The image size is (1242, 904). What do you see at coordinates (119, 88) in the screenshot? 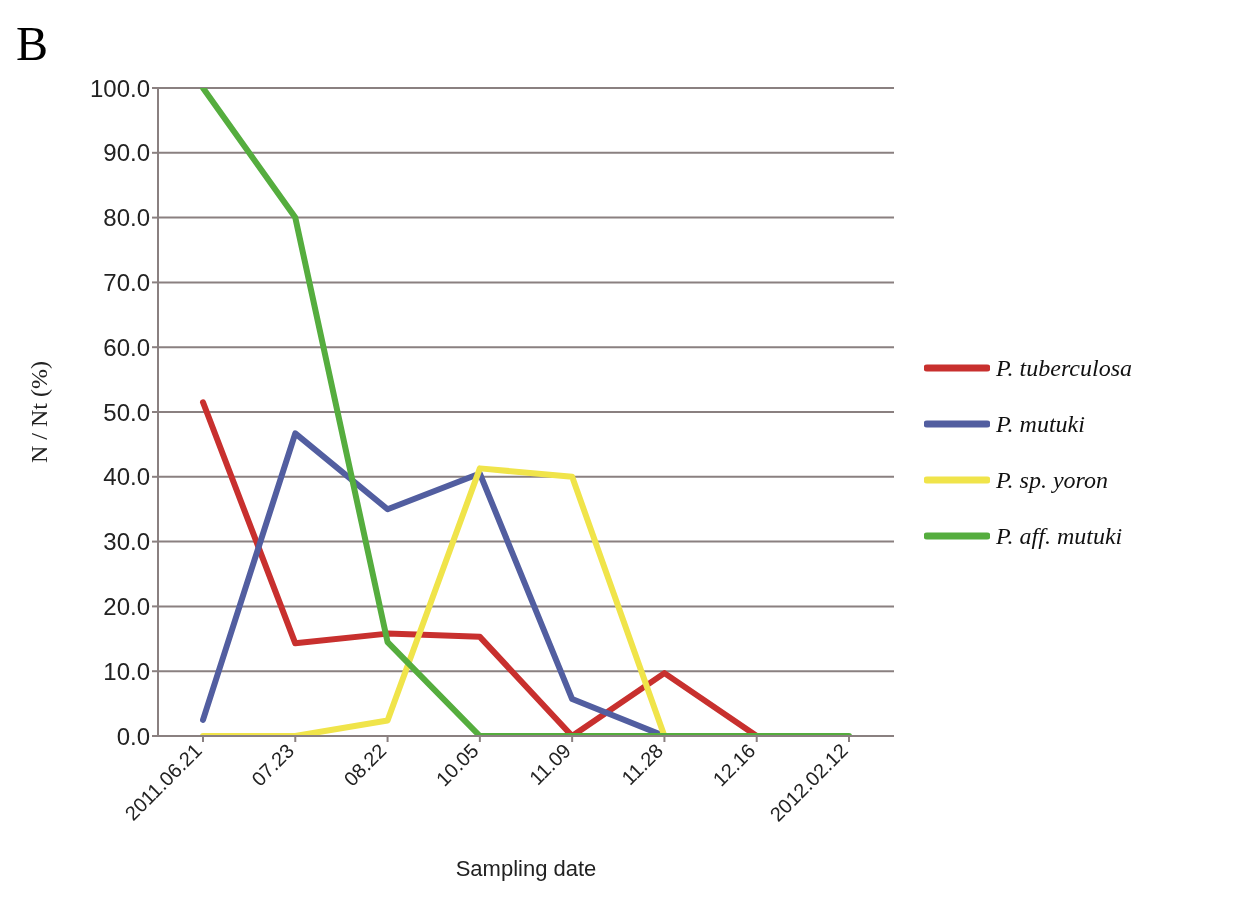
I see `y-tick-label: 100.0` at bounding box center [119, 88].